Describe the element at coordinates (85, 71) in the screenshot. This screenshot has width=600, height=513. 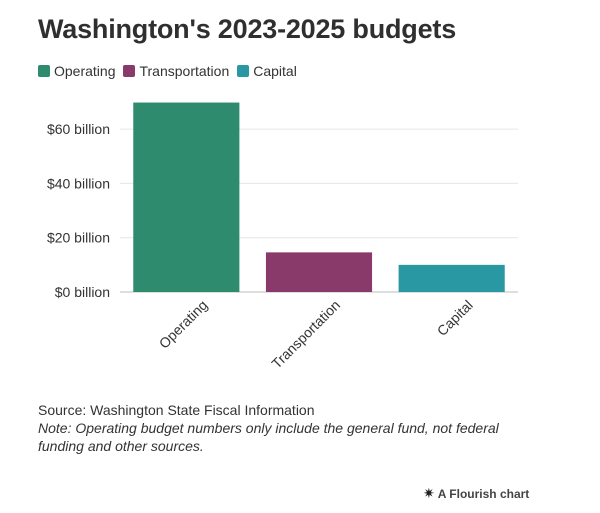
I see `legend-label-operating: Operating` at that location.